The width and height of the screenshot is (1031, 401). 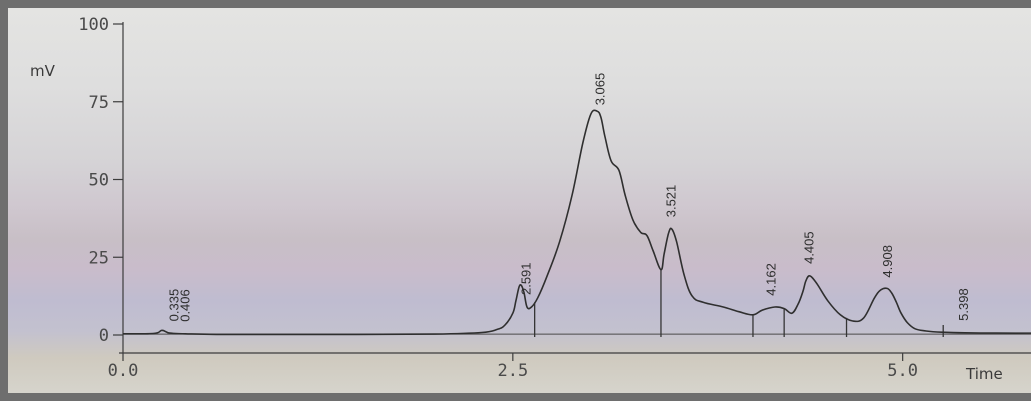 I want to click on peak-label: 4.908, so click(x=887, y=261).